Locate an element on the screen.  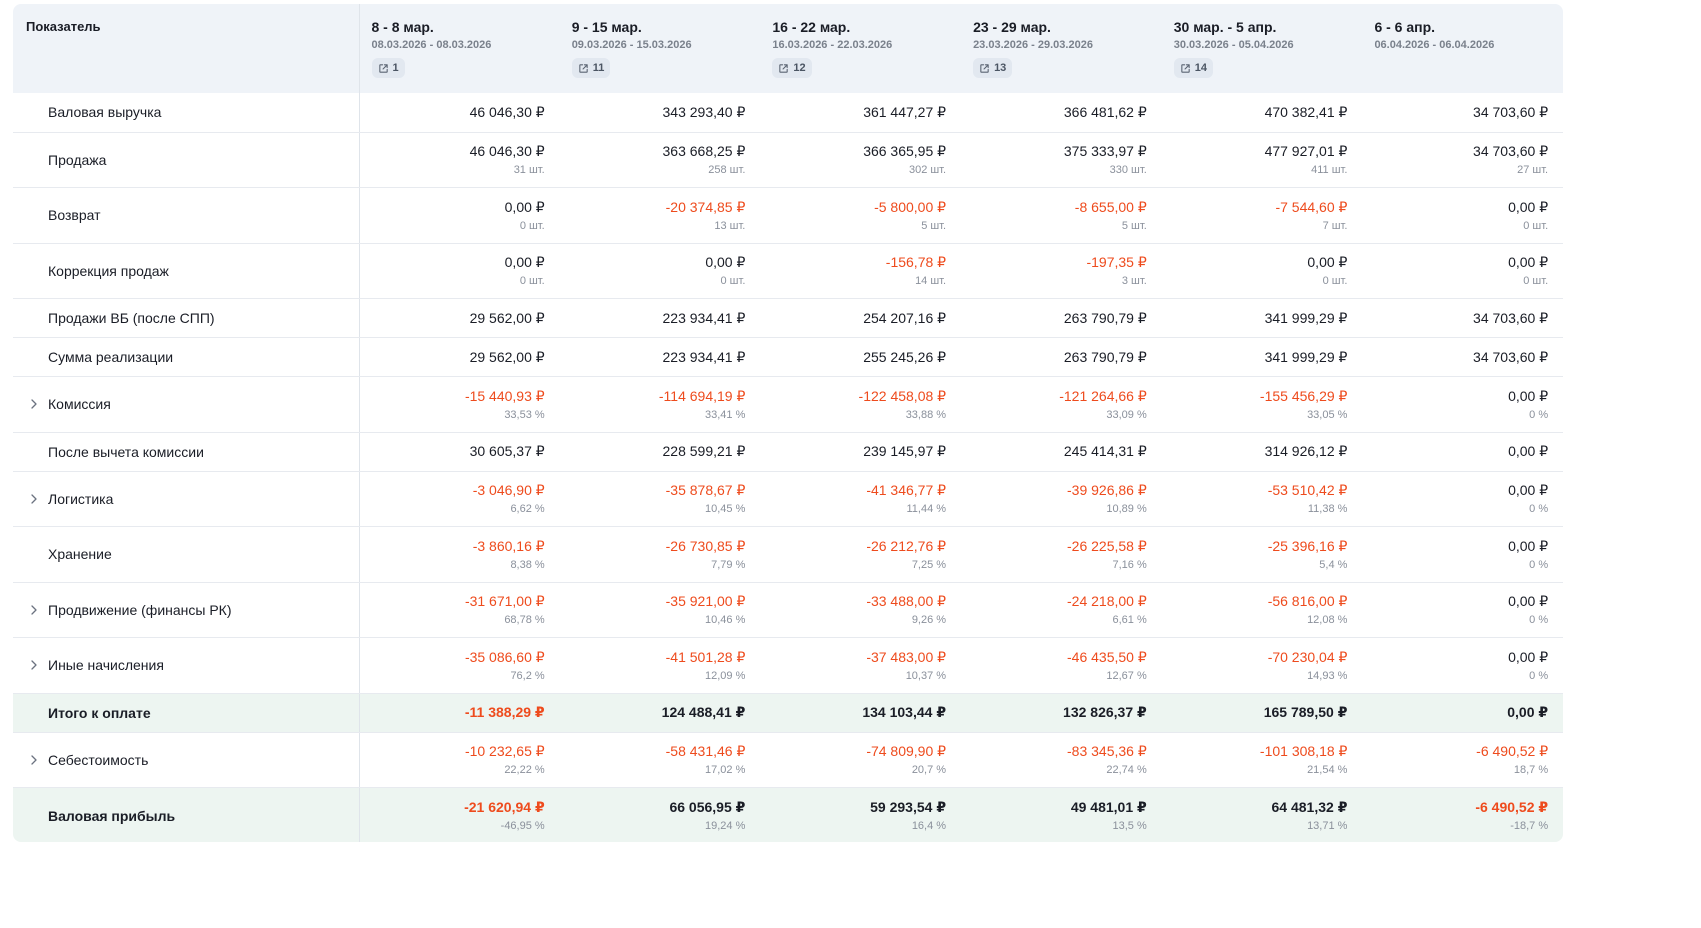
cell-secondary: 33,05 % is located at coordinates (1327, 414).